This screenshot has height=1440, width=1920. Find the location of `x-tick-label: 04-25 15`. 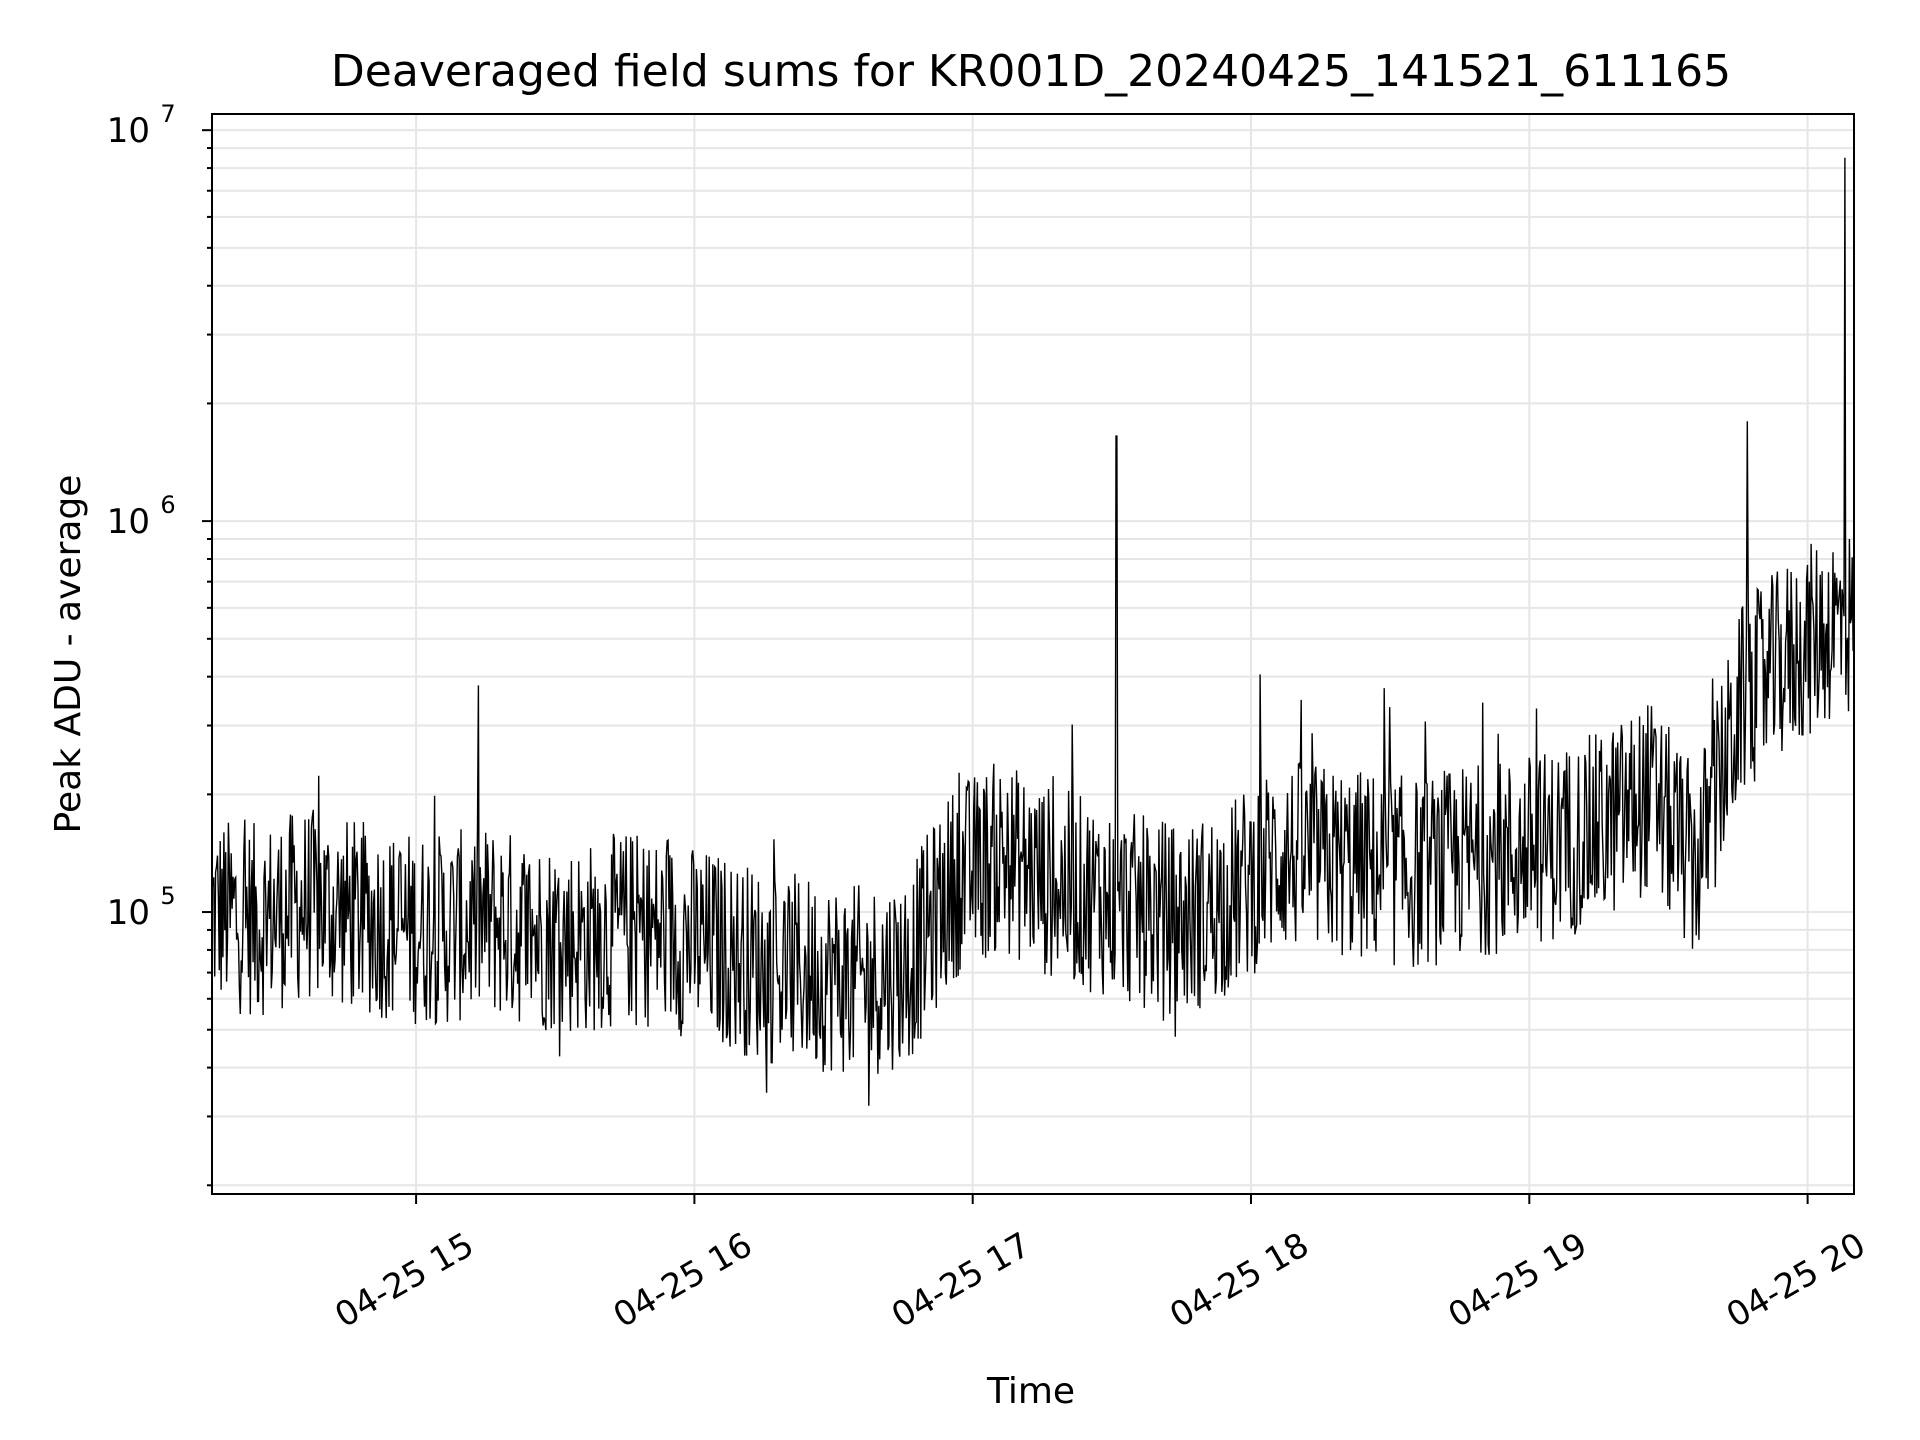

x-tick-label: 04-25 15 is located at coordinates (404, 1280).